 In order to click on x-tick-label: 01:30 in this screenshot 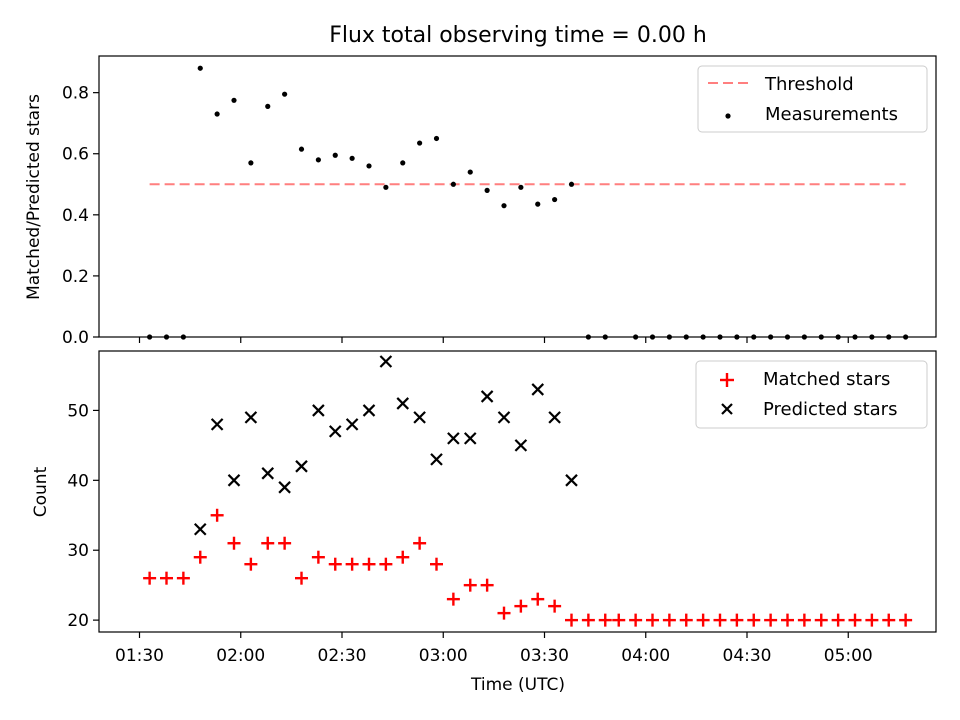, I will do `click(139, 656)`.